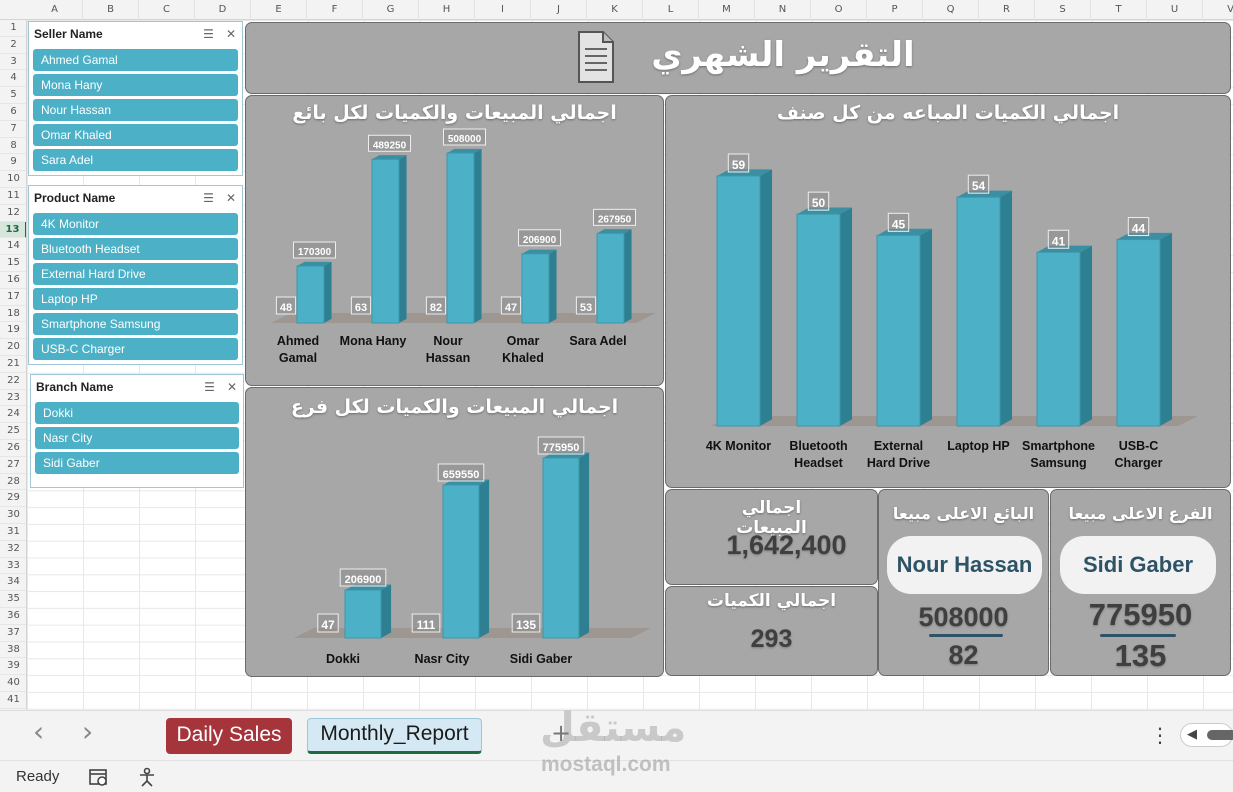  Describe the element at coordinates (13, 297) in the screenshot. I see `row-header-17: 17` at that location.